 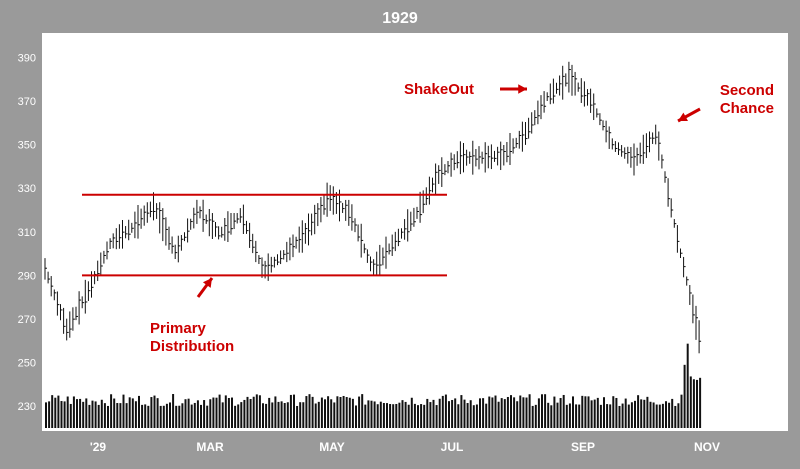 I want to click on annotation-primary-distribution-arrow-head, so click(x=207, y=283).